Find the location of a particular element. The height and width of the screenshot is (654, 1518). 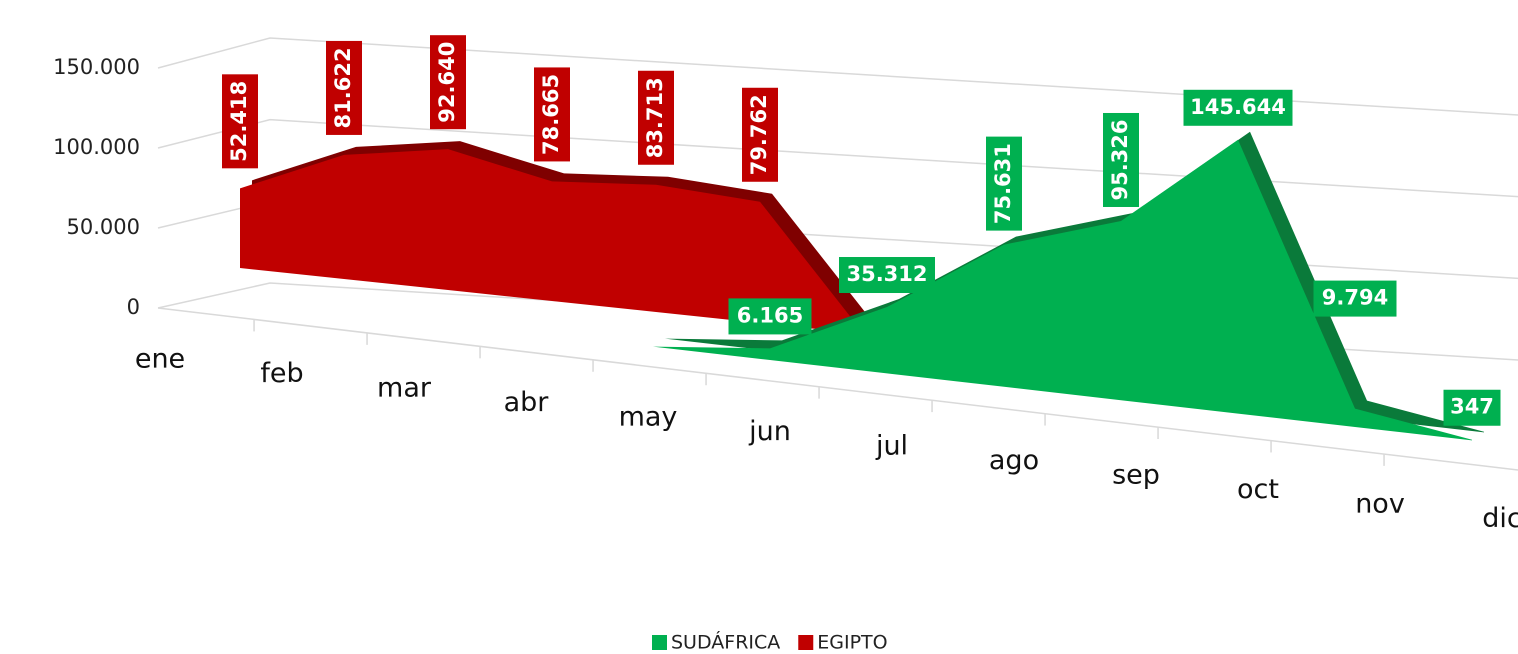

data-label: 75.631 is located at coordinates (1004, 183).